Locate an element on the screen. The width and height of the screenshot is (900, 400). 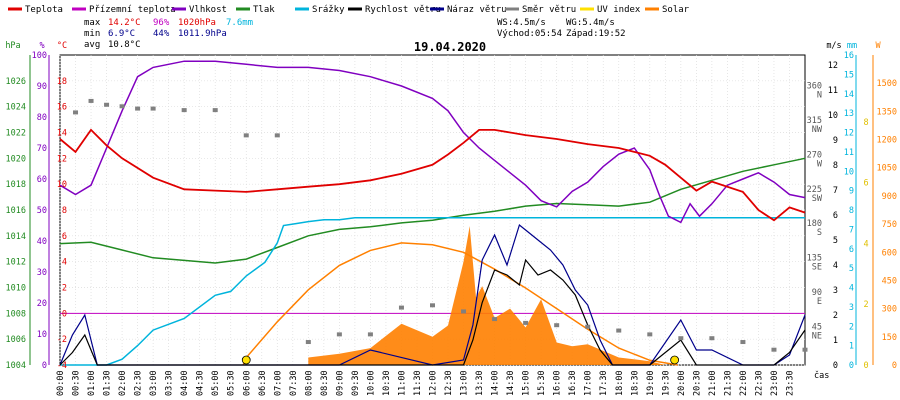
direction-tick-letter: E is located at coordinates (819, 302).